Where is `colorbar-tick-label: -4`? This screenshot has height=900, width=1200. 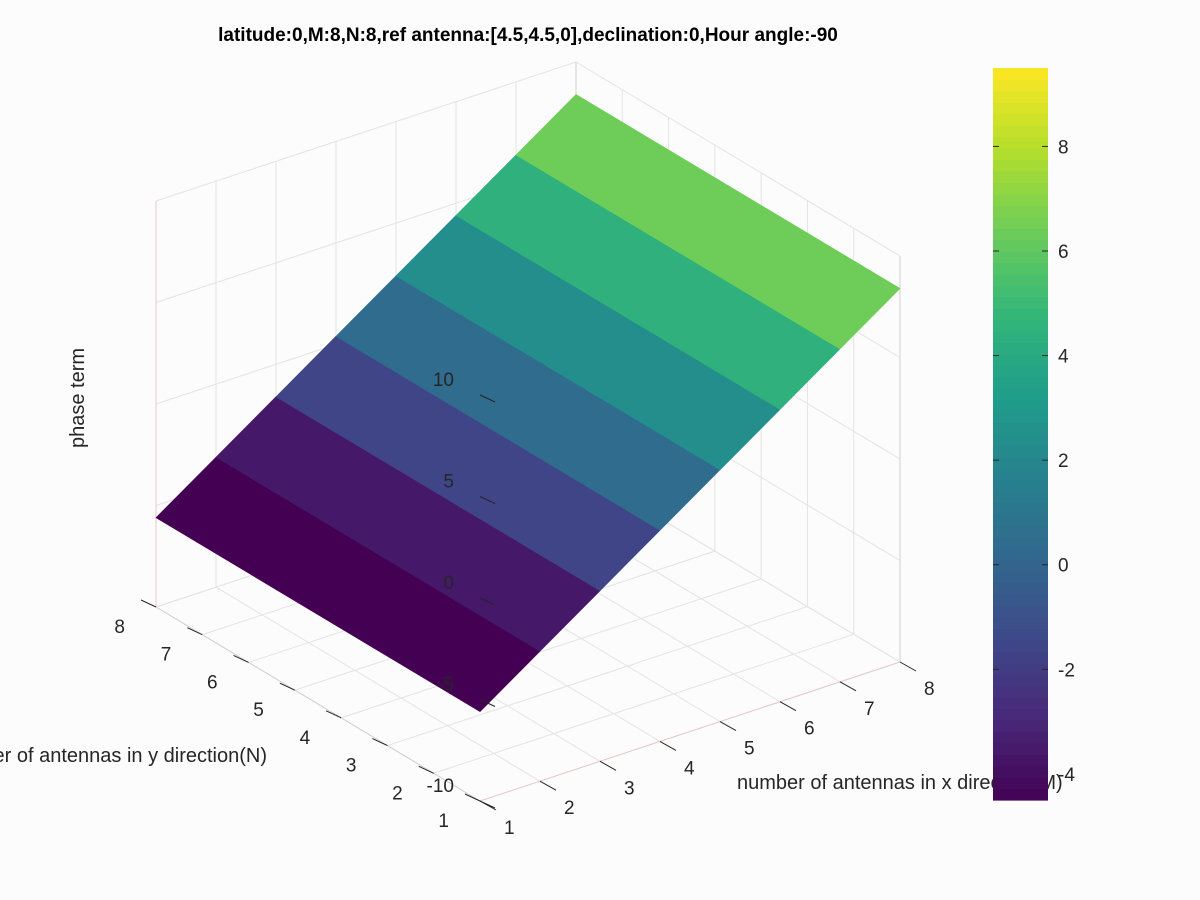
colorbar-tick-label: -4 is located at coordinates (1066, 775).